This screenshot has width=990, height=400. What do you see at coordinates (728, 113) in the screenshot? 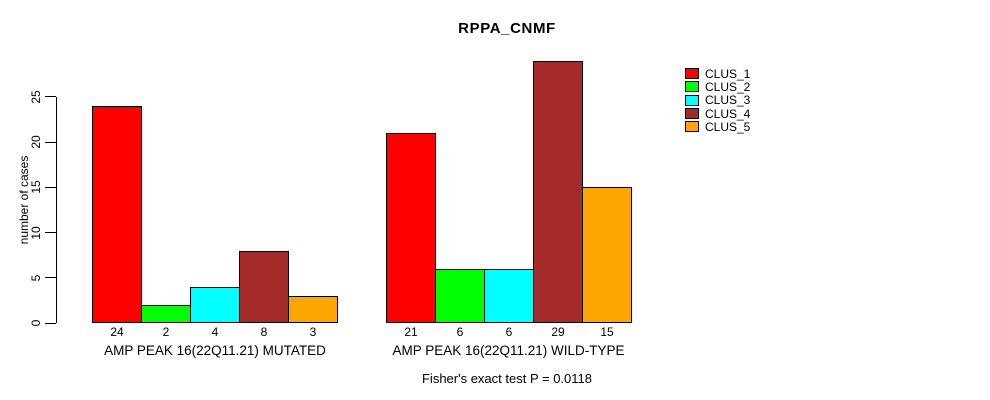
I see `legend-label-clus_4: CLUS_4` at bounding box center [728, 113].